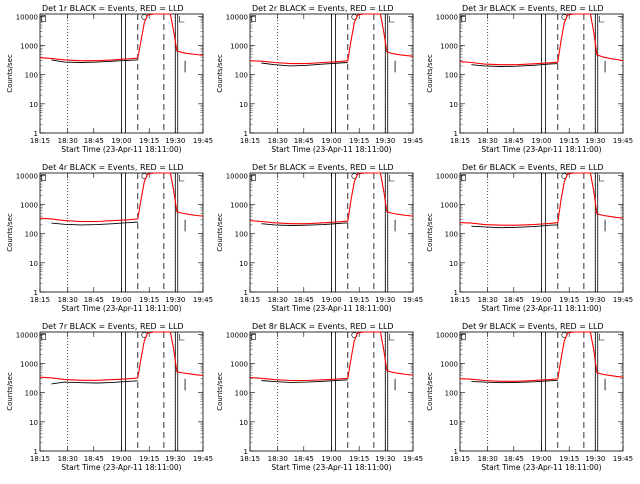  What do you see at coordinates (113, 167) in the screenshot?
I see `panel-title: Det 4r BLACK = Events, RED = LLD` at bounding box center [113, 167].